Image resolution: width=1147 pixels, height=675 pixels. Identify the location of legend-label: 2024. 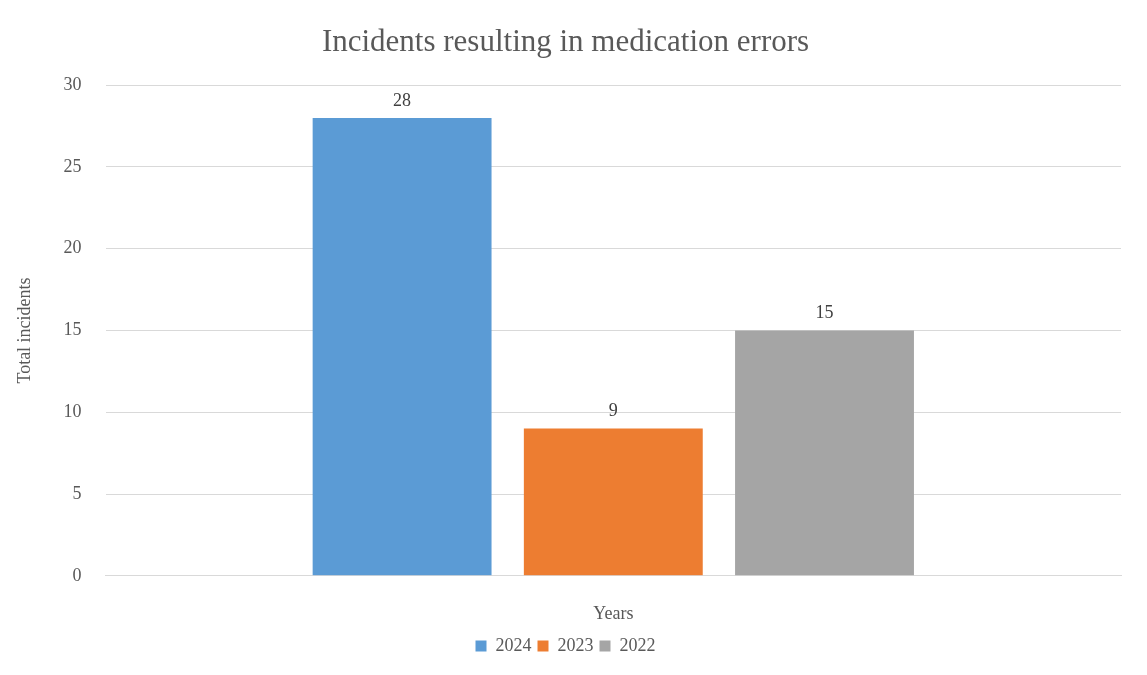
(513, 644).